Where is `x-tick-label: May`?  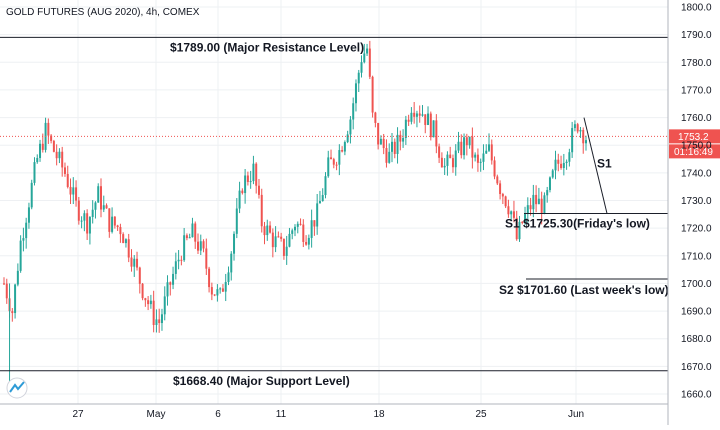 x-tick-label: May is located at coordinates (156, 414).